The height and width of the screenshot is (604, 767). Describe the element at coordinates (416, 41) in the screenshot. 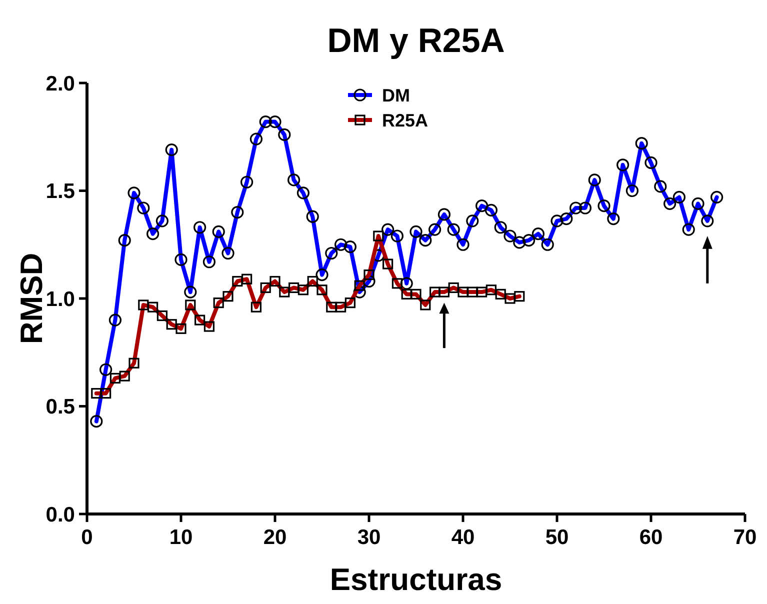

I see `chart-title: DM y R25A` at that location.